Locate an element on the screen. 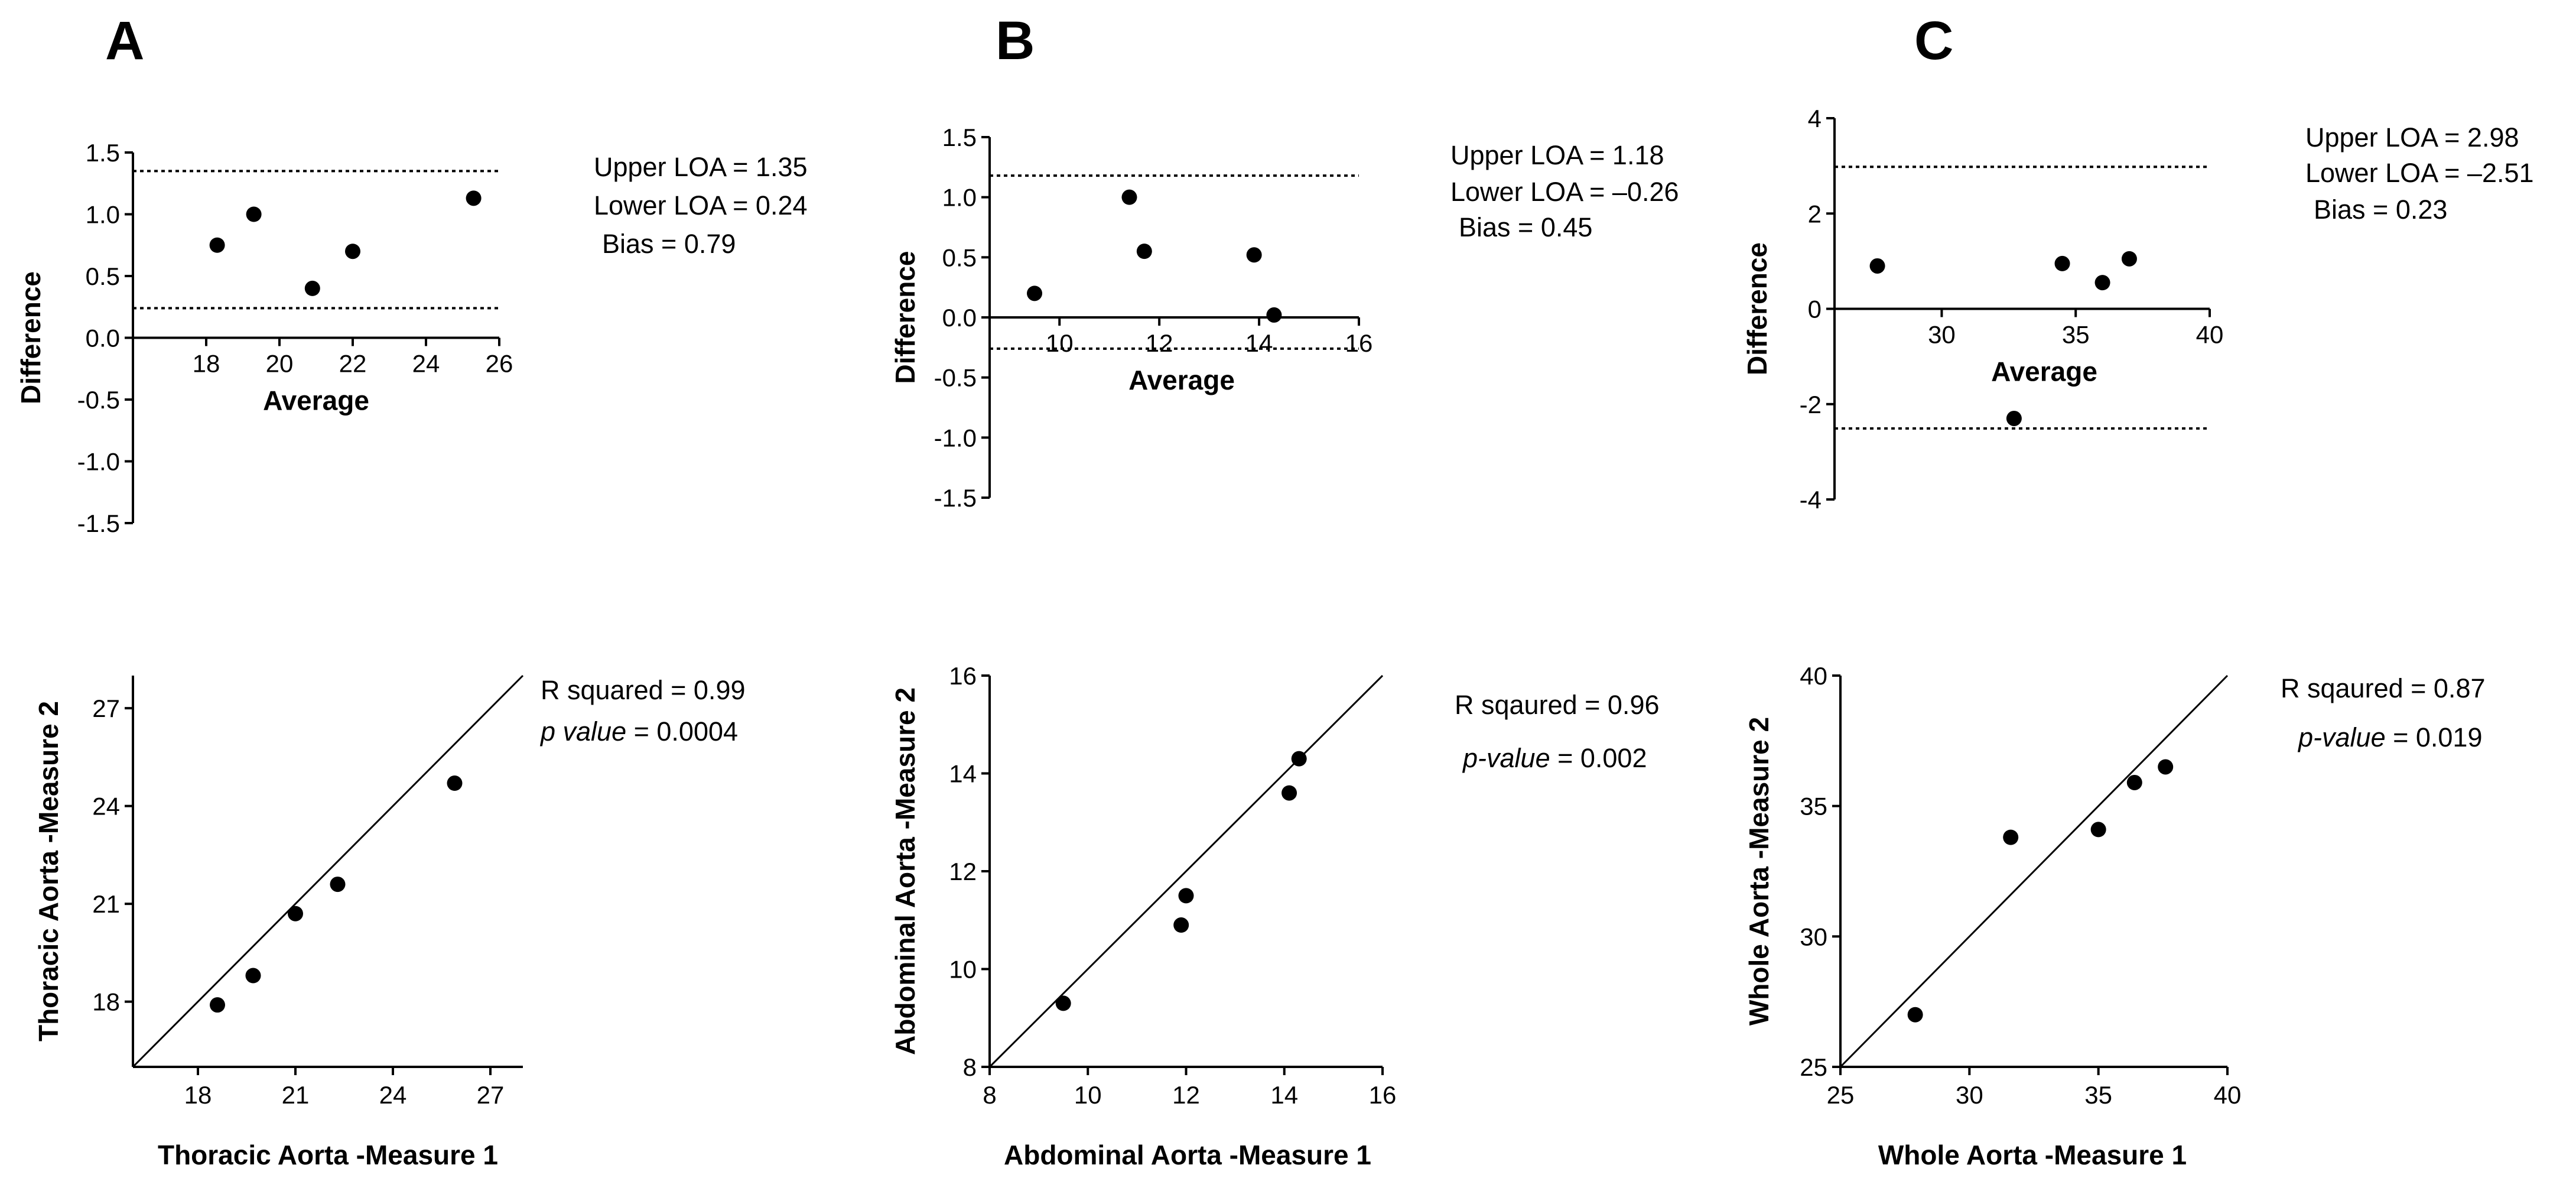  y-axis-title: Abdominal Aorta -Measure 2 is located at coordinates (906, 871).